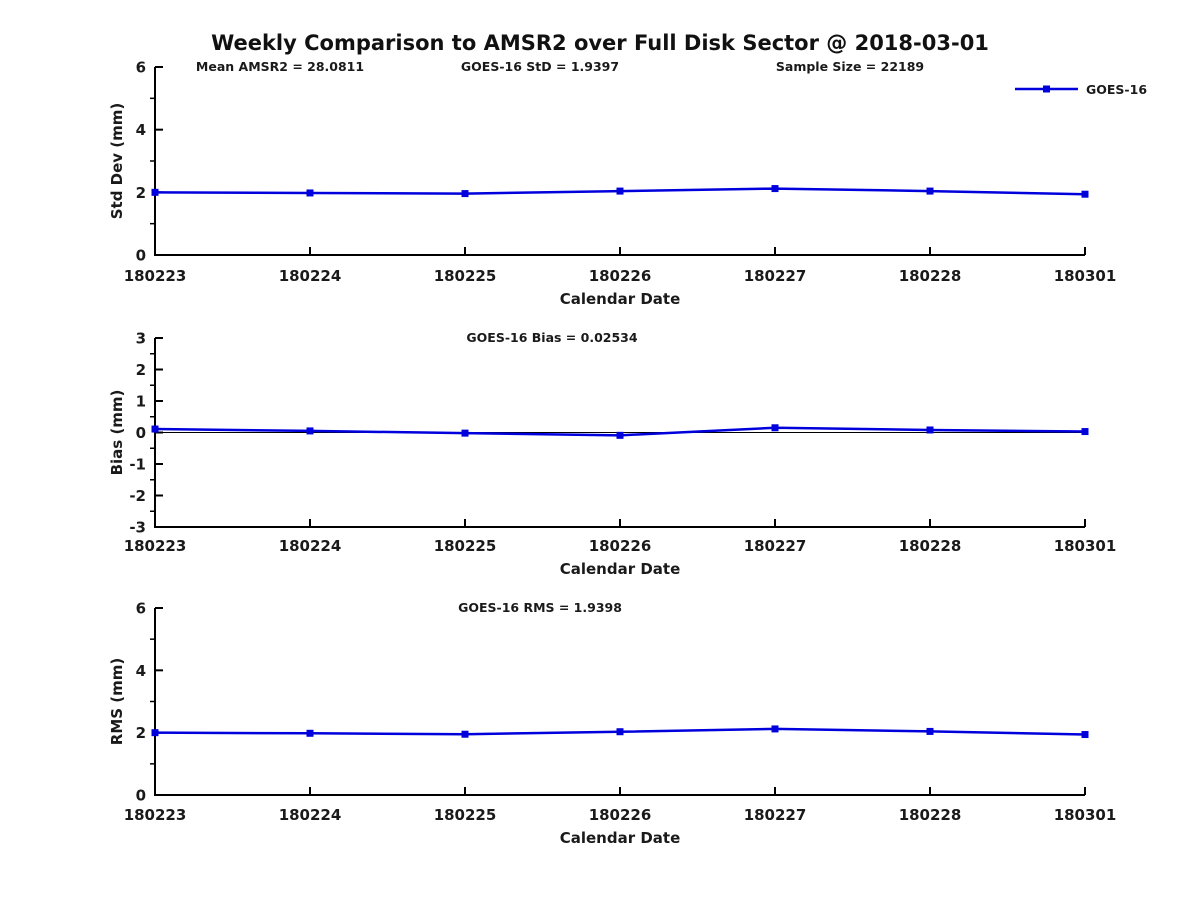  What do you see at coordinates (141, 370) in the screenshot?
I see `subplot-2-y-tick-label: 2` at bounding box center [141, 370].